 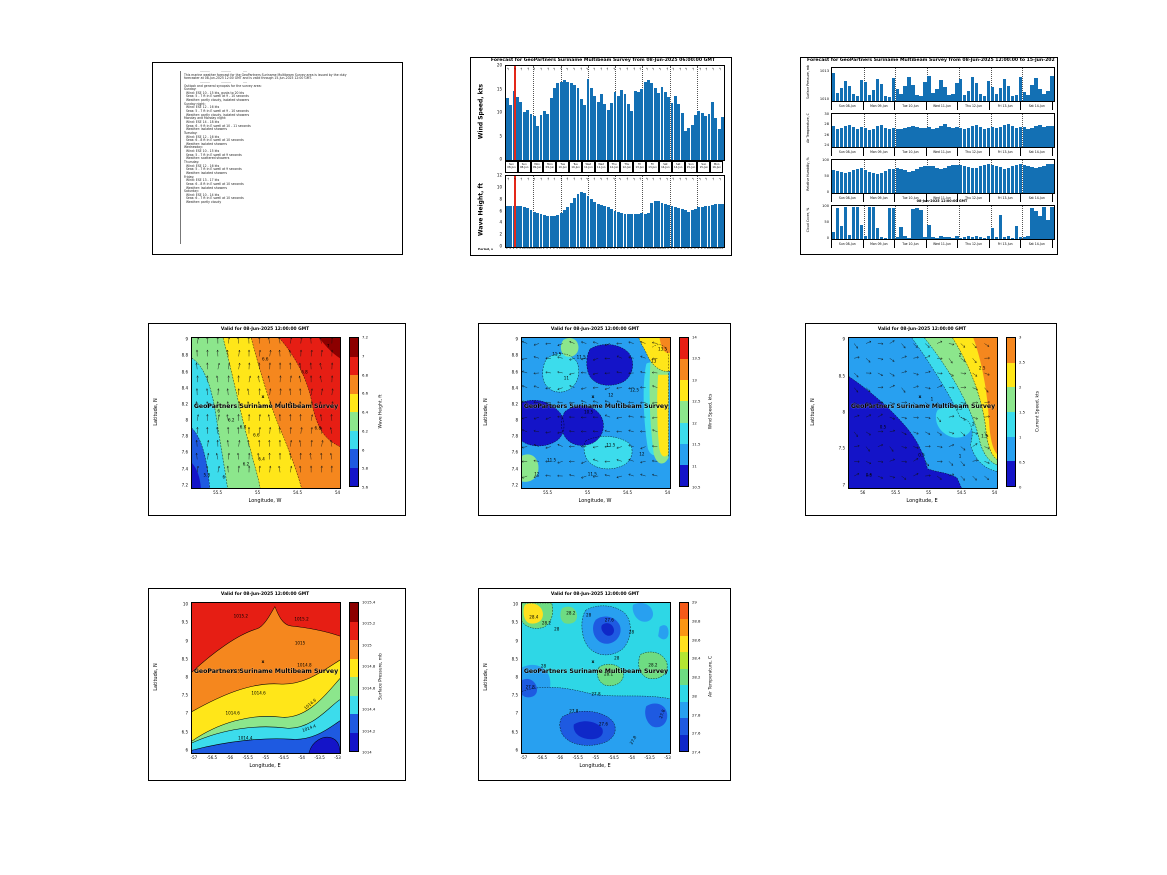 I want to click on direction-arrow: →, so click(x=633, y=69).